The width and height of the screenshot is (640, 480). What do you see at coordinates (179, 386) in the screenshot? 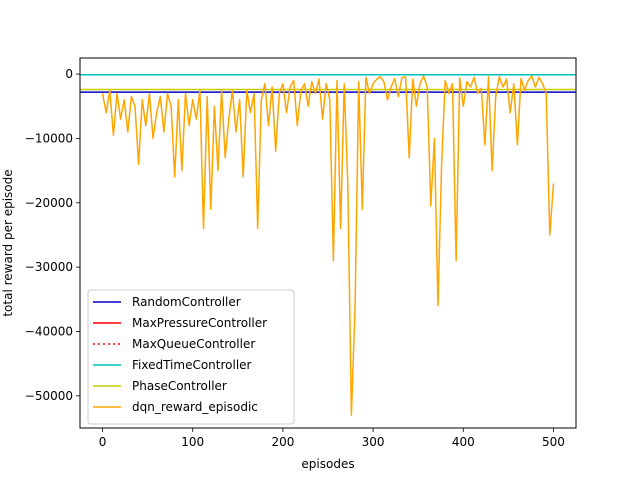
I see `legend-label: PhaseController` at bounding box center [179, 386].